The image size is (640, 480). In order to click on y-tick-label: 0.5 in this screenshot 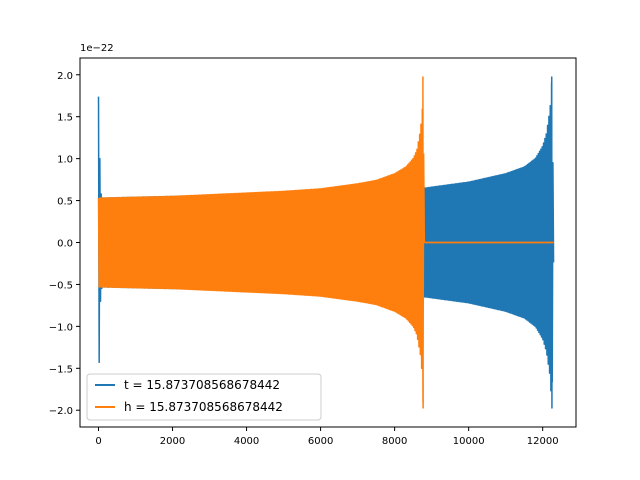, I will do `click(65, 202)`.